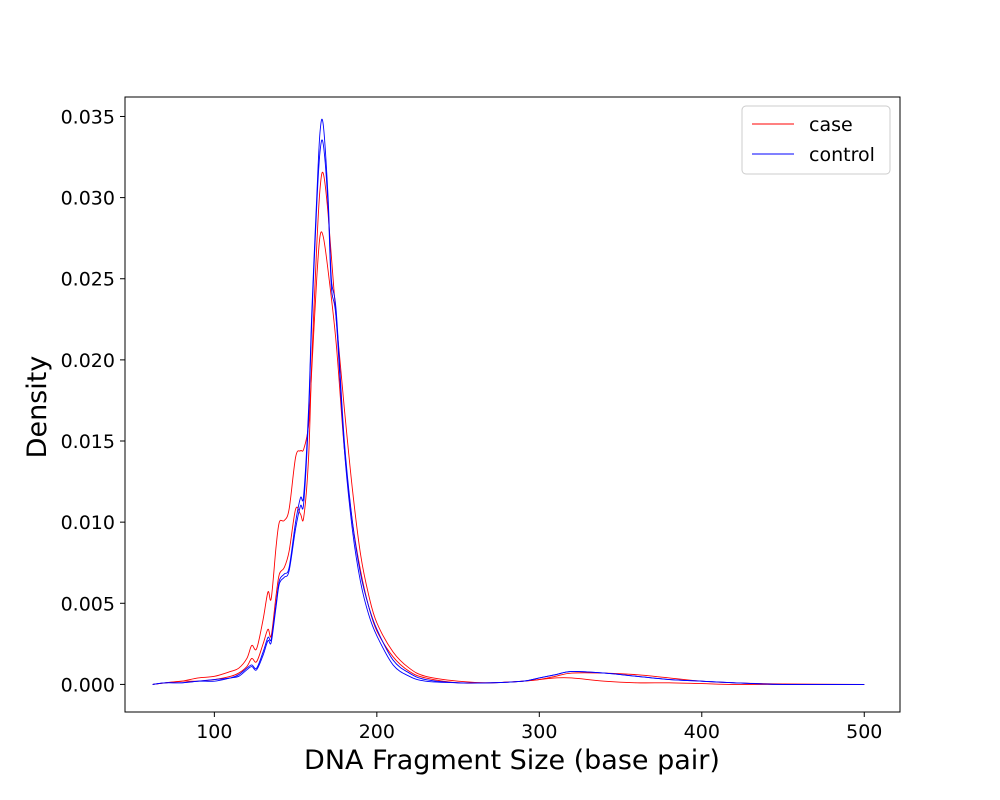 Image resolution: width=1000 pixels, height=800 pixels. I want to click on legend-label-case: case, so click(831, 125).